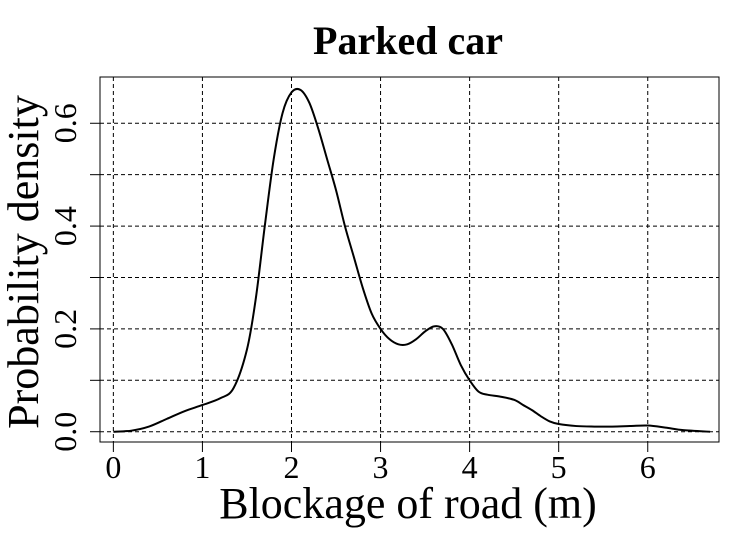 The image size is (740, 540). I want to click on y-tick-labels: 0.0 0.2 0.4 0.6, so click(65, 277).